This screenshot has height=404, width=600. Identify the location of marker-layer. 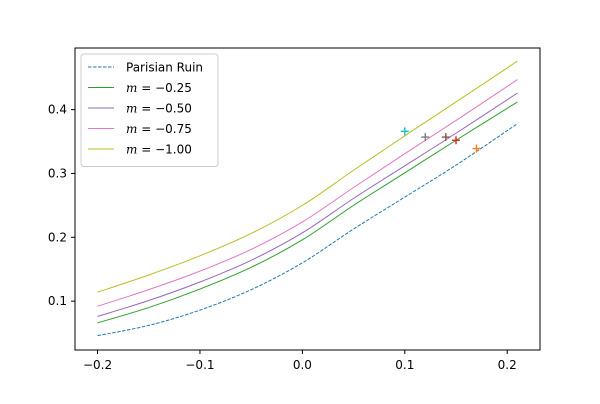
(440, 140).